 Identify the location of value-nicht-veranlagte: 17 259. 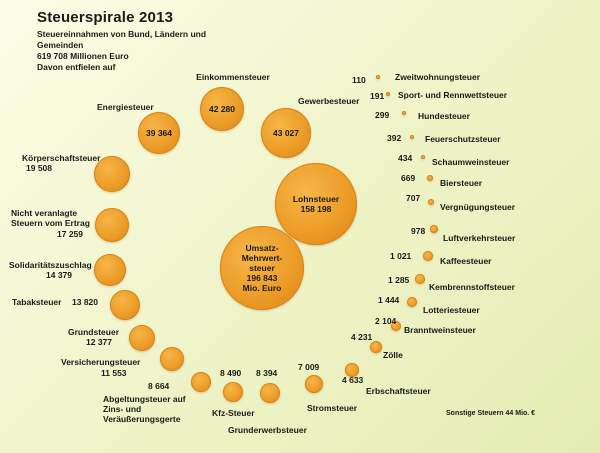
(70, 234).